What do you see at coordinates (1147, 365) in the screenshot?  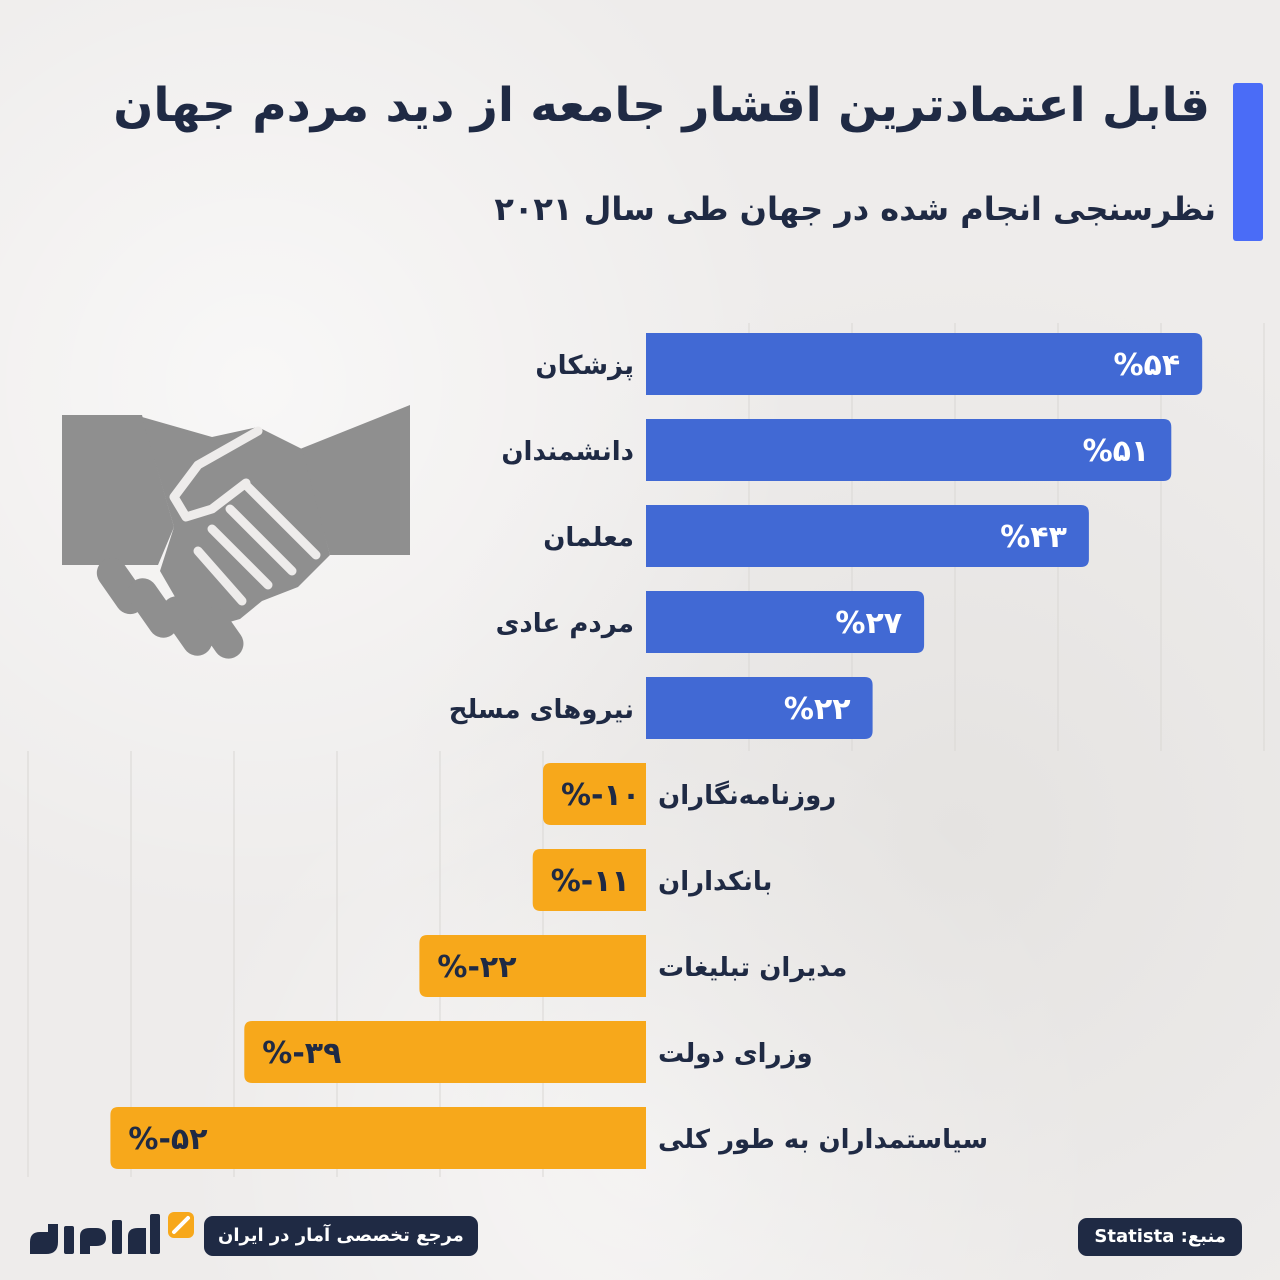 I see `value-label: %۵۴` at bounding box center [1147, 365].